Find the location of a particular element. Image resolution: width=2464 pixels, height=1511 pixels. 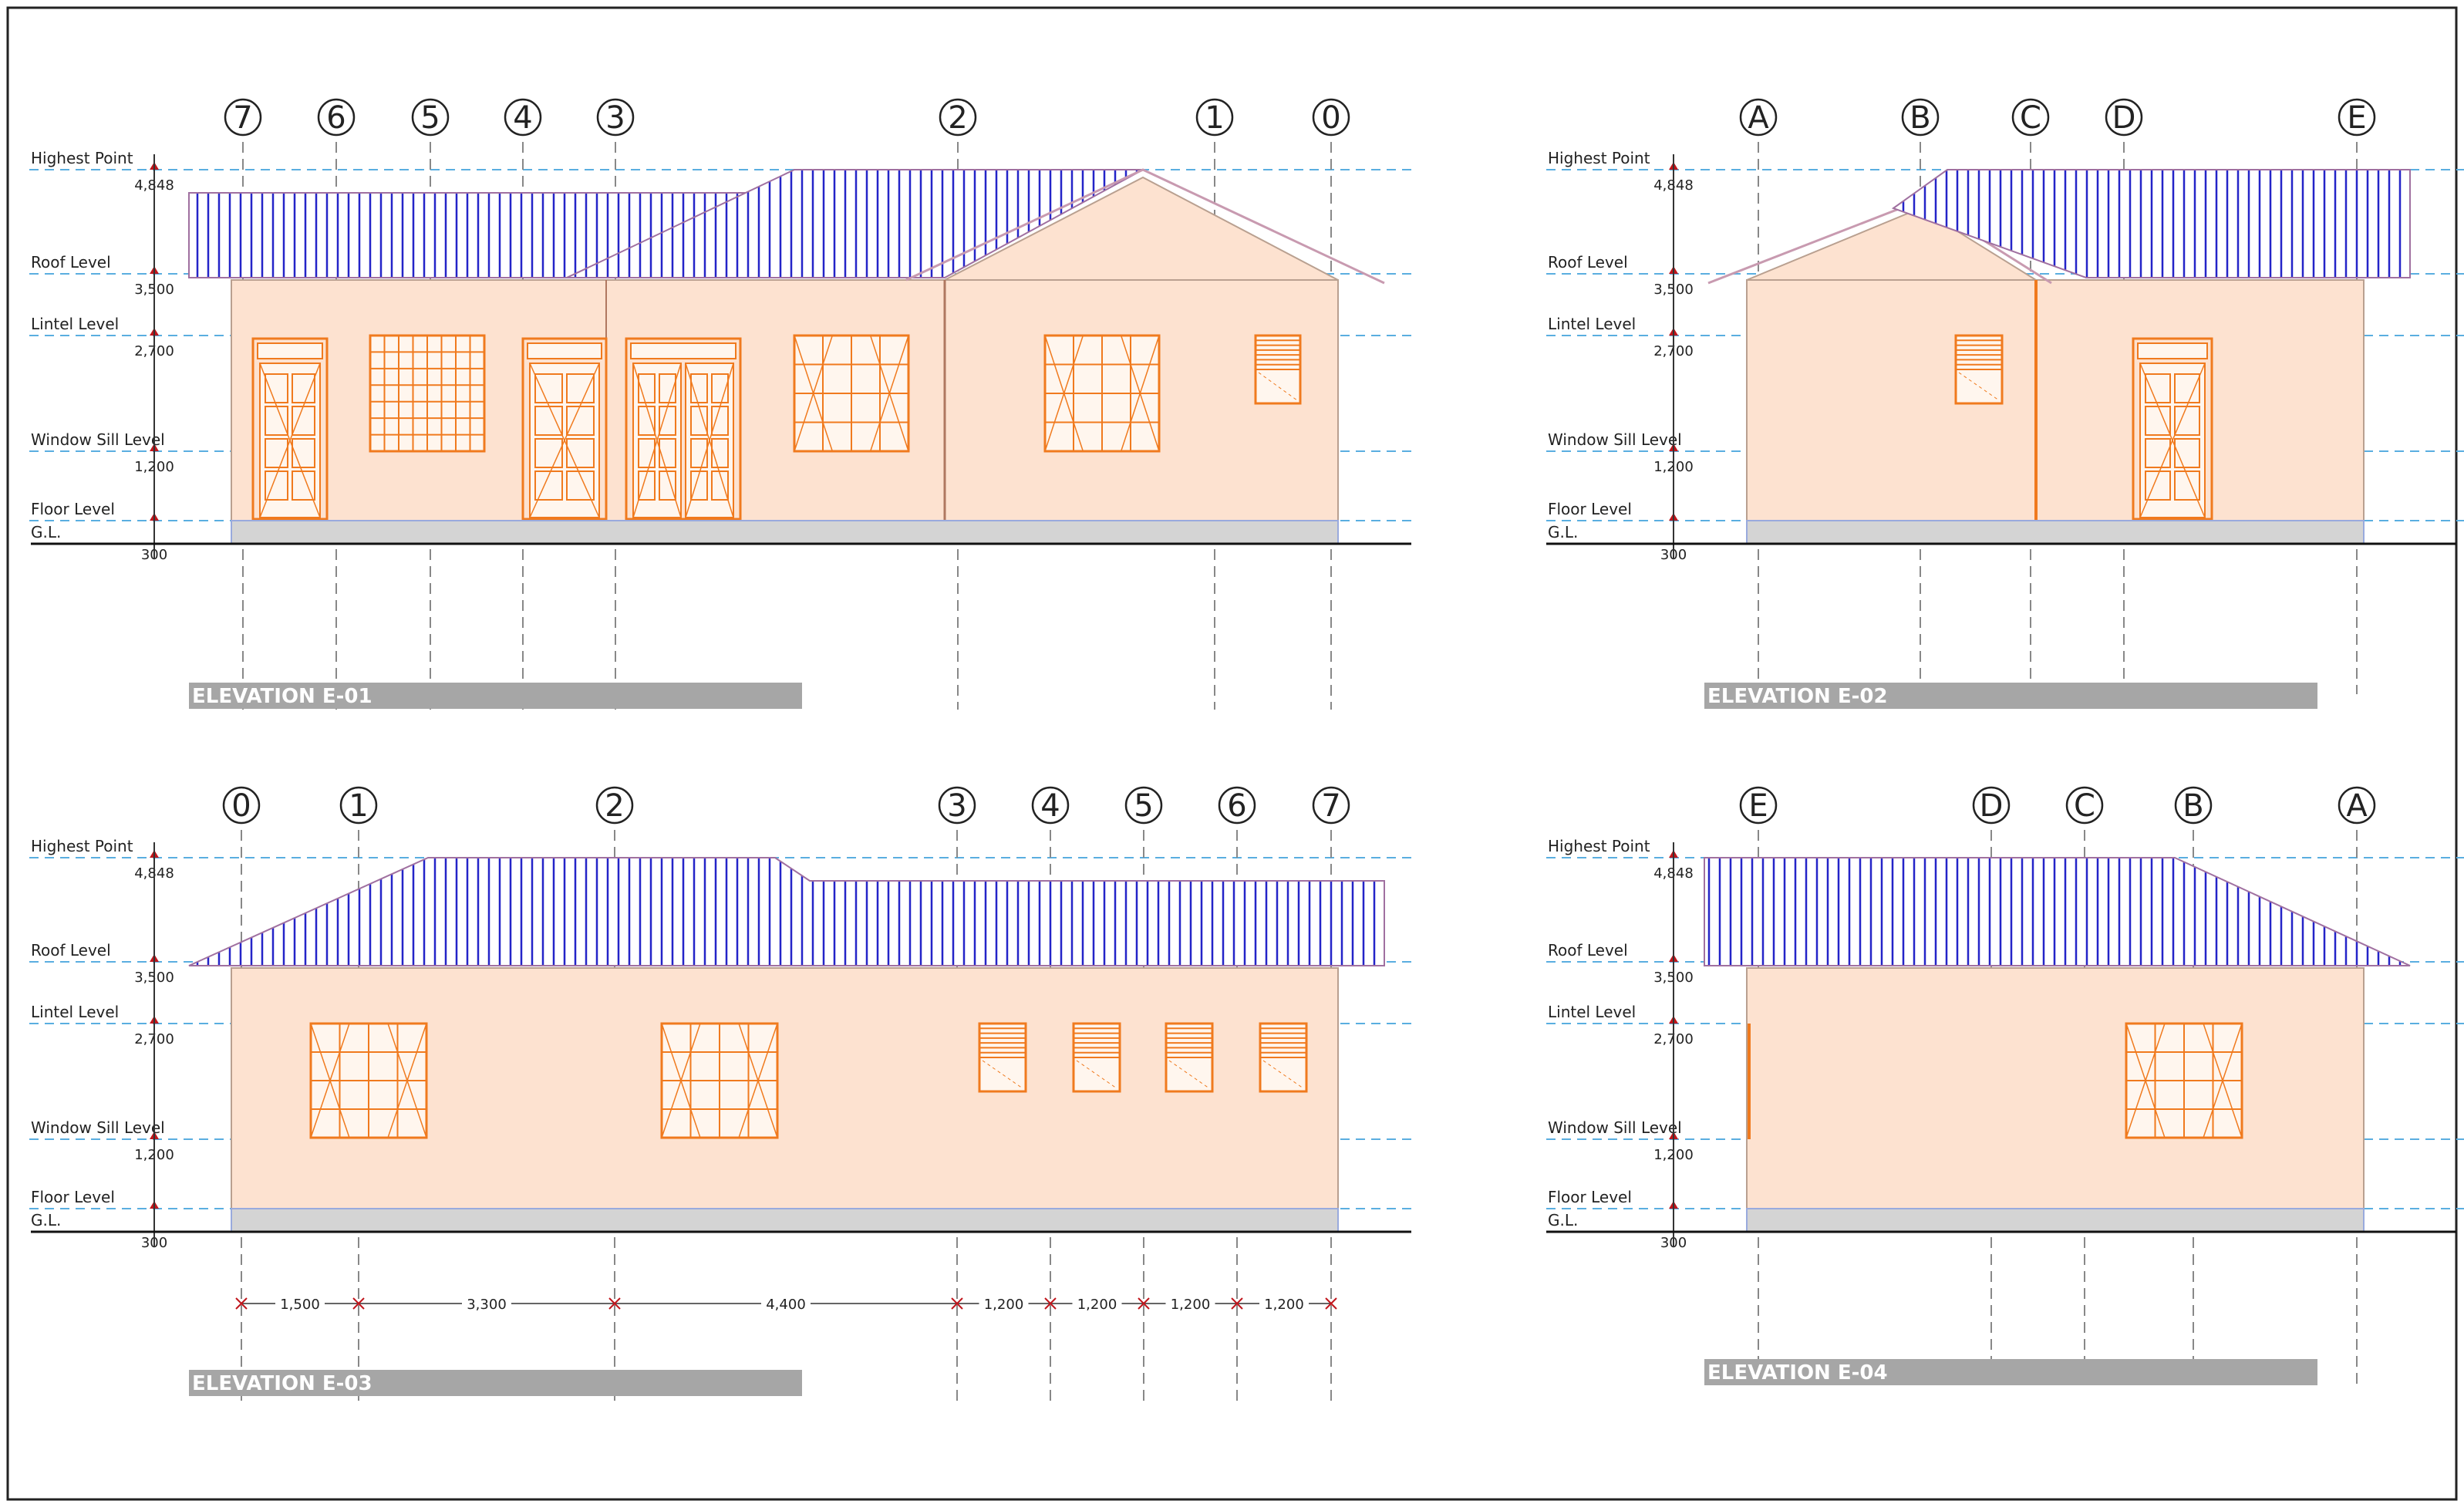

title-bar is located at coordinates (495, 696).